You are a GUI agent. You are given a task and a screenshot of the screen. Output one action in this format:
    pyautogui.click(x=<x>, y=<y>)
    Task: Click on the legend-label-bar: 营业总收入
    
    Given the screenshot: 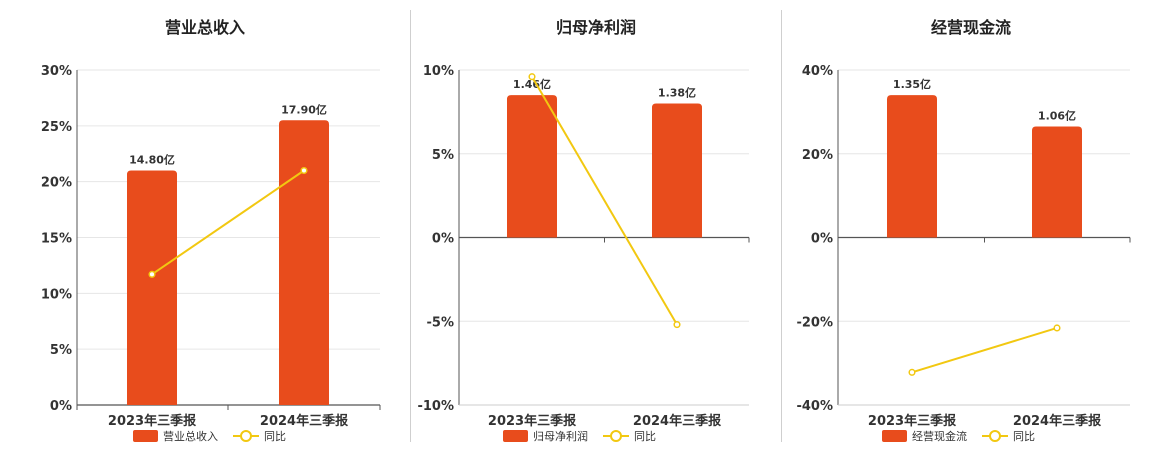 What is the action you would take?
    pyautogui.click(x=190, y=436)
    